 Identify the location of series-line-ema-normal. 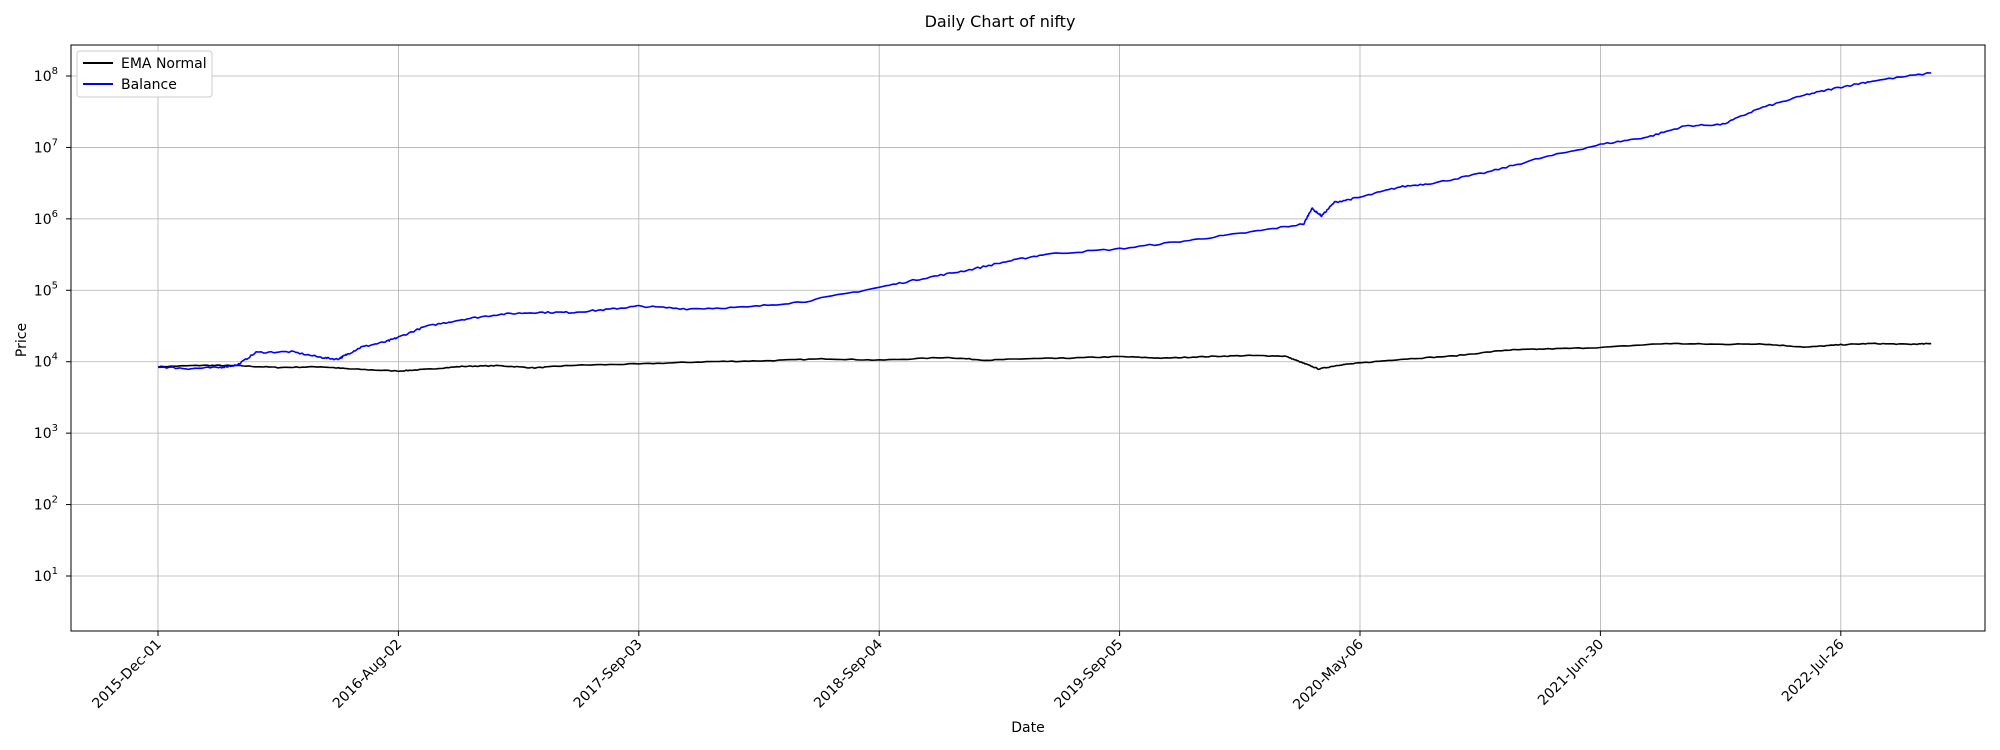
(1044, 357).